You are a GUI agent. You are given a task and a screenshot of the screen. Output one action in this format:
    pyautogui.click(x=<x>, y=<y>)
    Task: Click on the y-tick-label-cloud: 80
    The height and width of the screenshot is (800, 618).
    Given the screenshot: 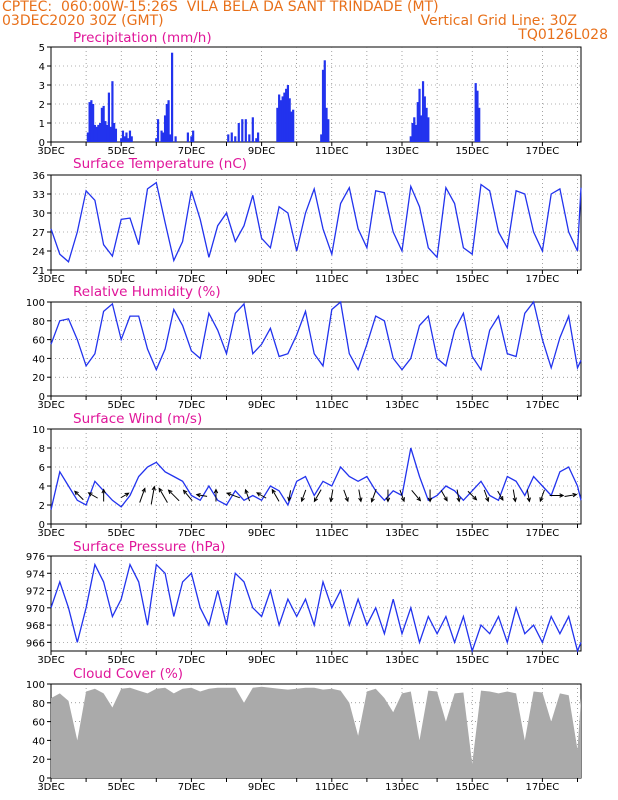 What is the action you would take?
    pyautogui.click(x=38, y=704)
    